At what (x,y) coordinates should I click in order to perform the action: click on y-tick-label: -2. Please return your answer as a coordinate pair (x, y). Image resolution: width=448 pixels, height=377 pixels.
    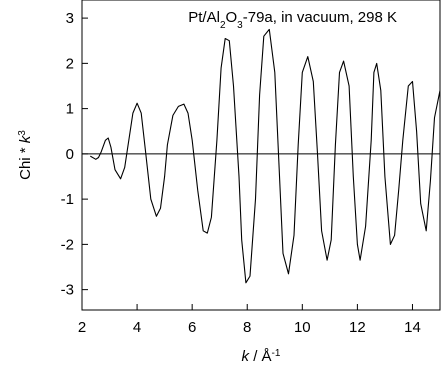
    Looking at the image, I should click on (67, 244).